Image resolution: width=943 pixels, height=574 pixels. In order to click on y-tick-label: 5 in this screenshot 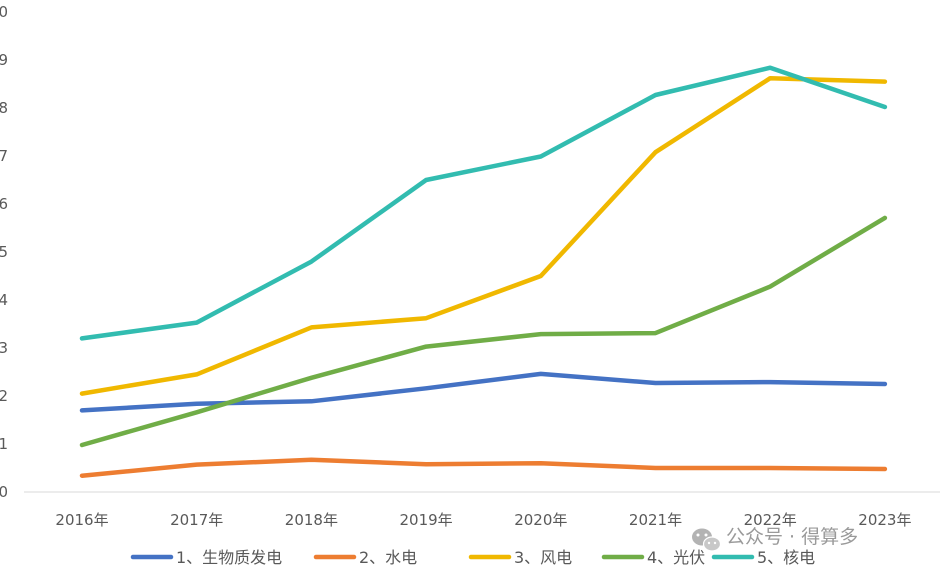, I will do `click(4, 252)`.